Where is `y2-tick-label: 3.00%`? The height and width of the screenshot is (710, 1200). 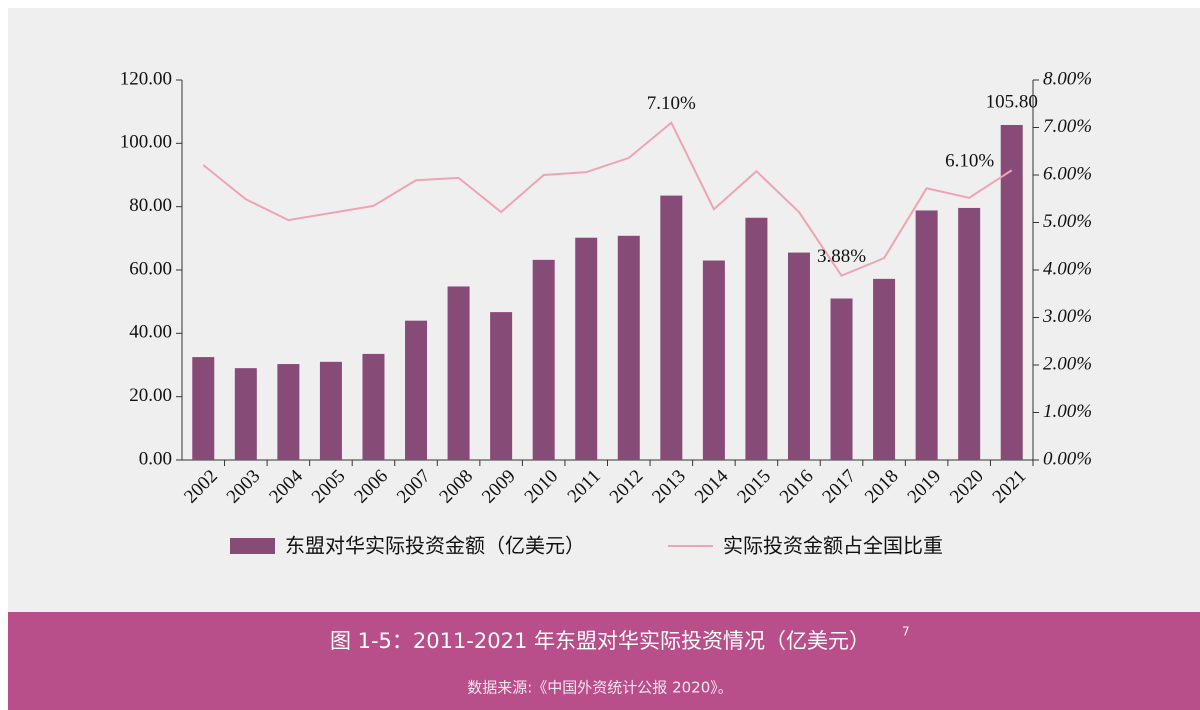
y2-tick-label: 3.00% is located at coordinates (1067, 316).